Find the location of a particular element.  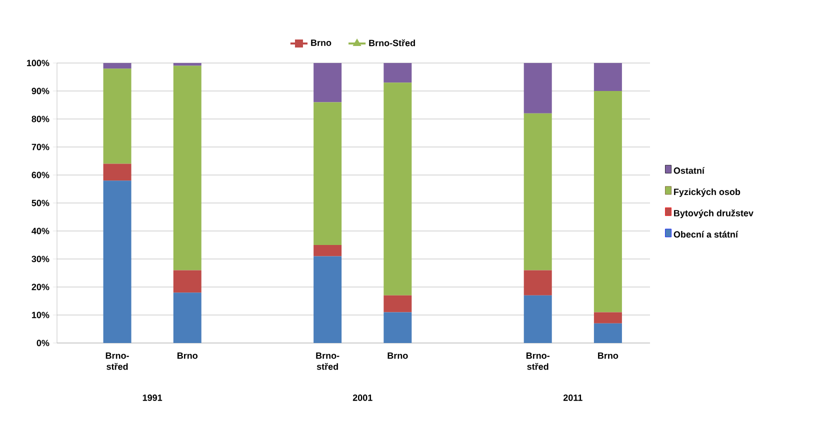

y-tick-label: 40% is located at coordinates (41, 231).